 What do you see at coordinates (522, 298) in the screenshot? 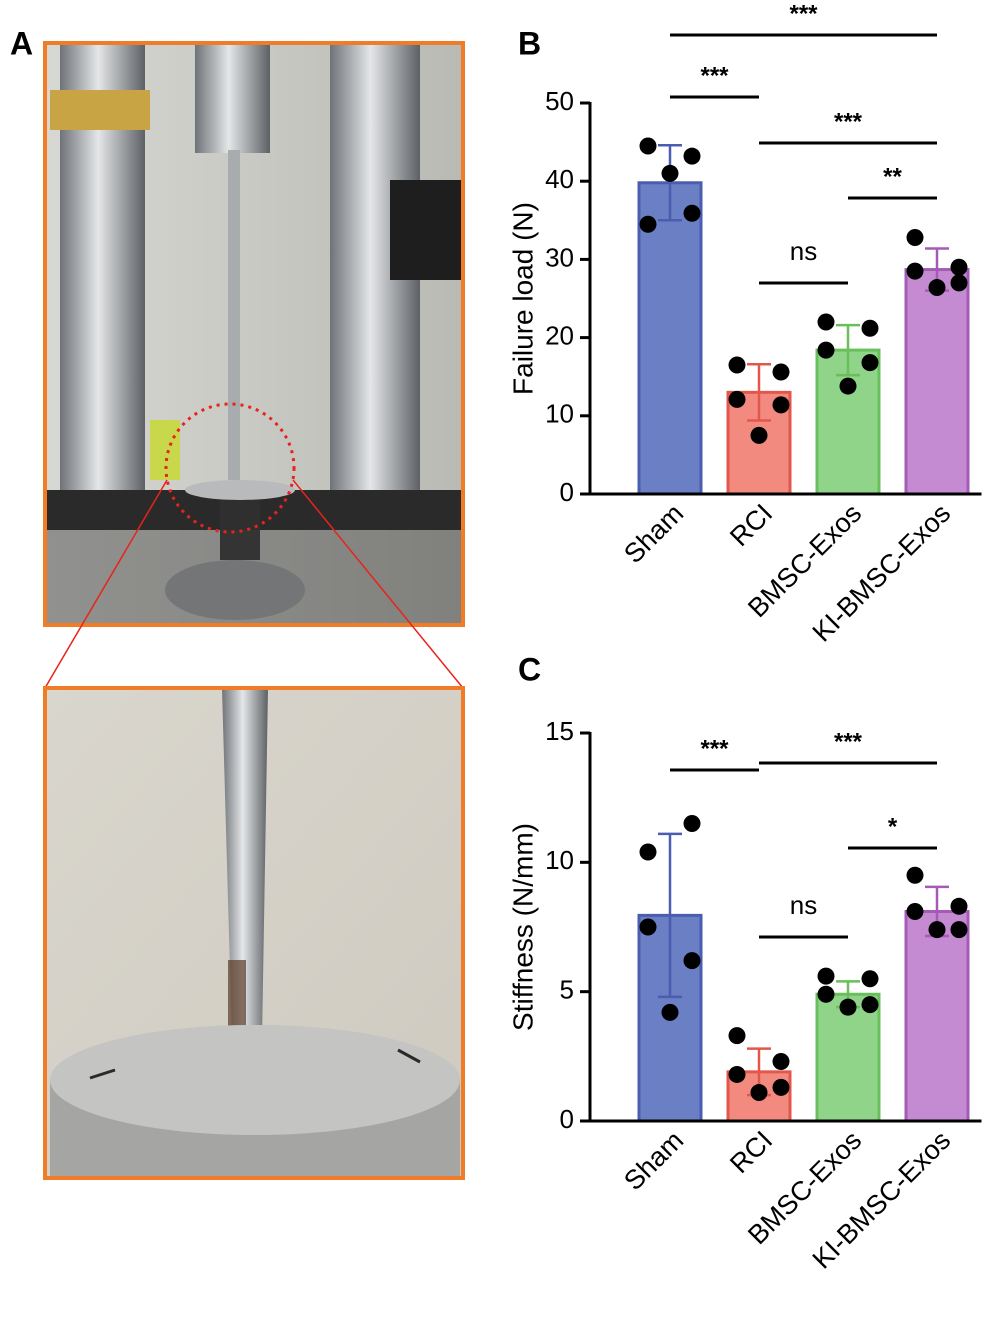
I see `y-axis-title: Failure load (N)` at bounding box center [522, 298].